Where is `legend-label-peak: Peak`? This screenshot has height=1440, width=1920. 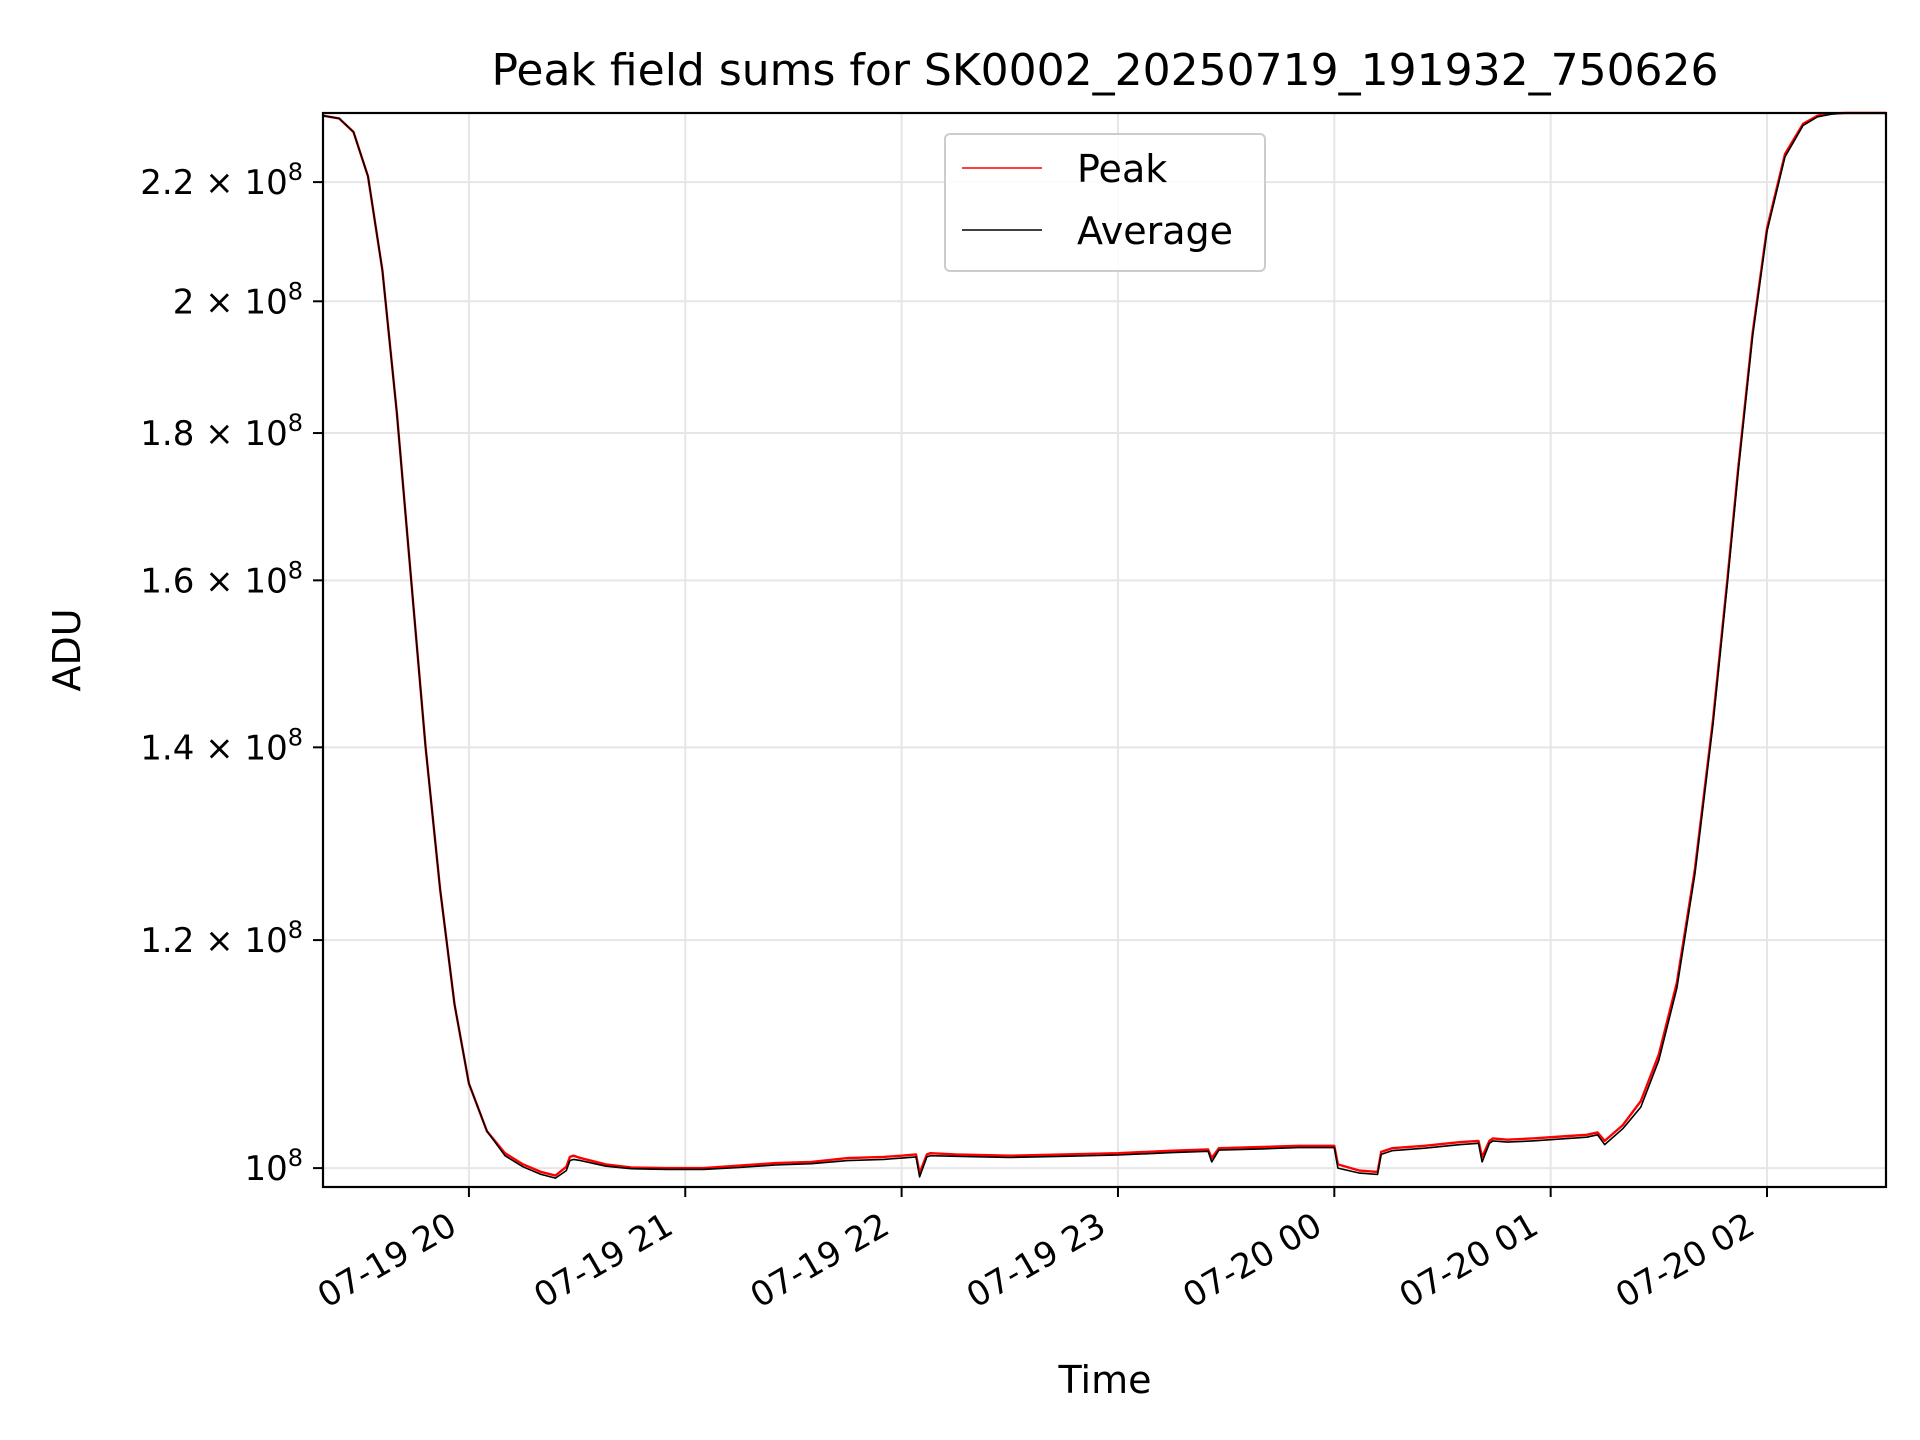
legend-label-peak: Peak is located at coordinates (1122, 169).